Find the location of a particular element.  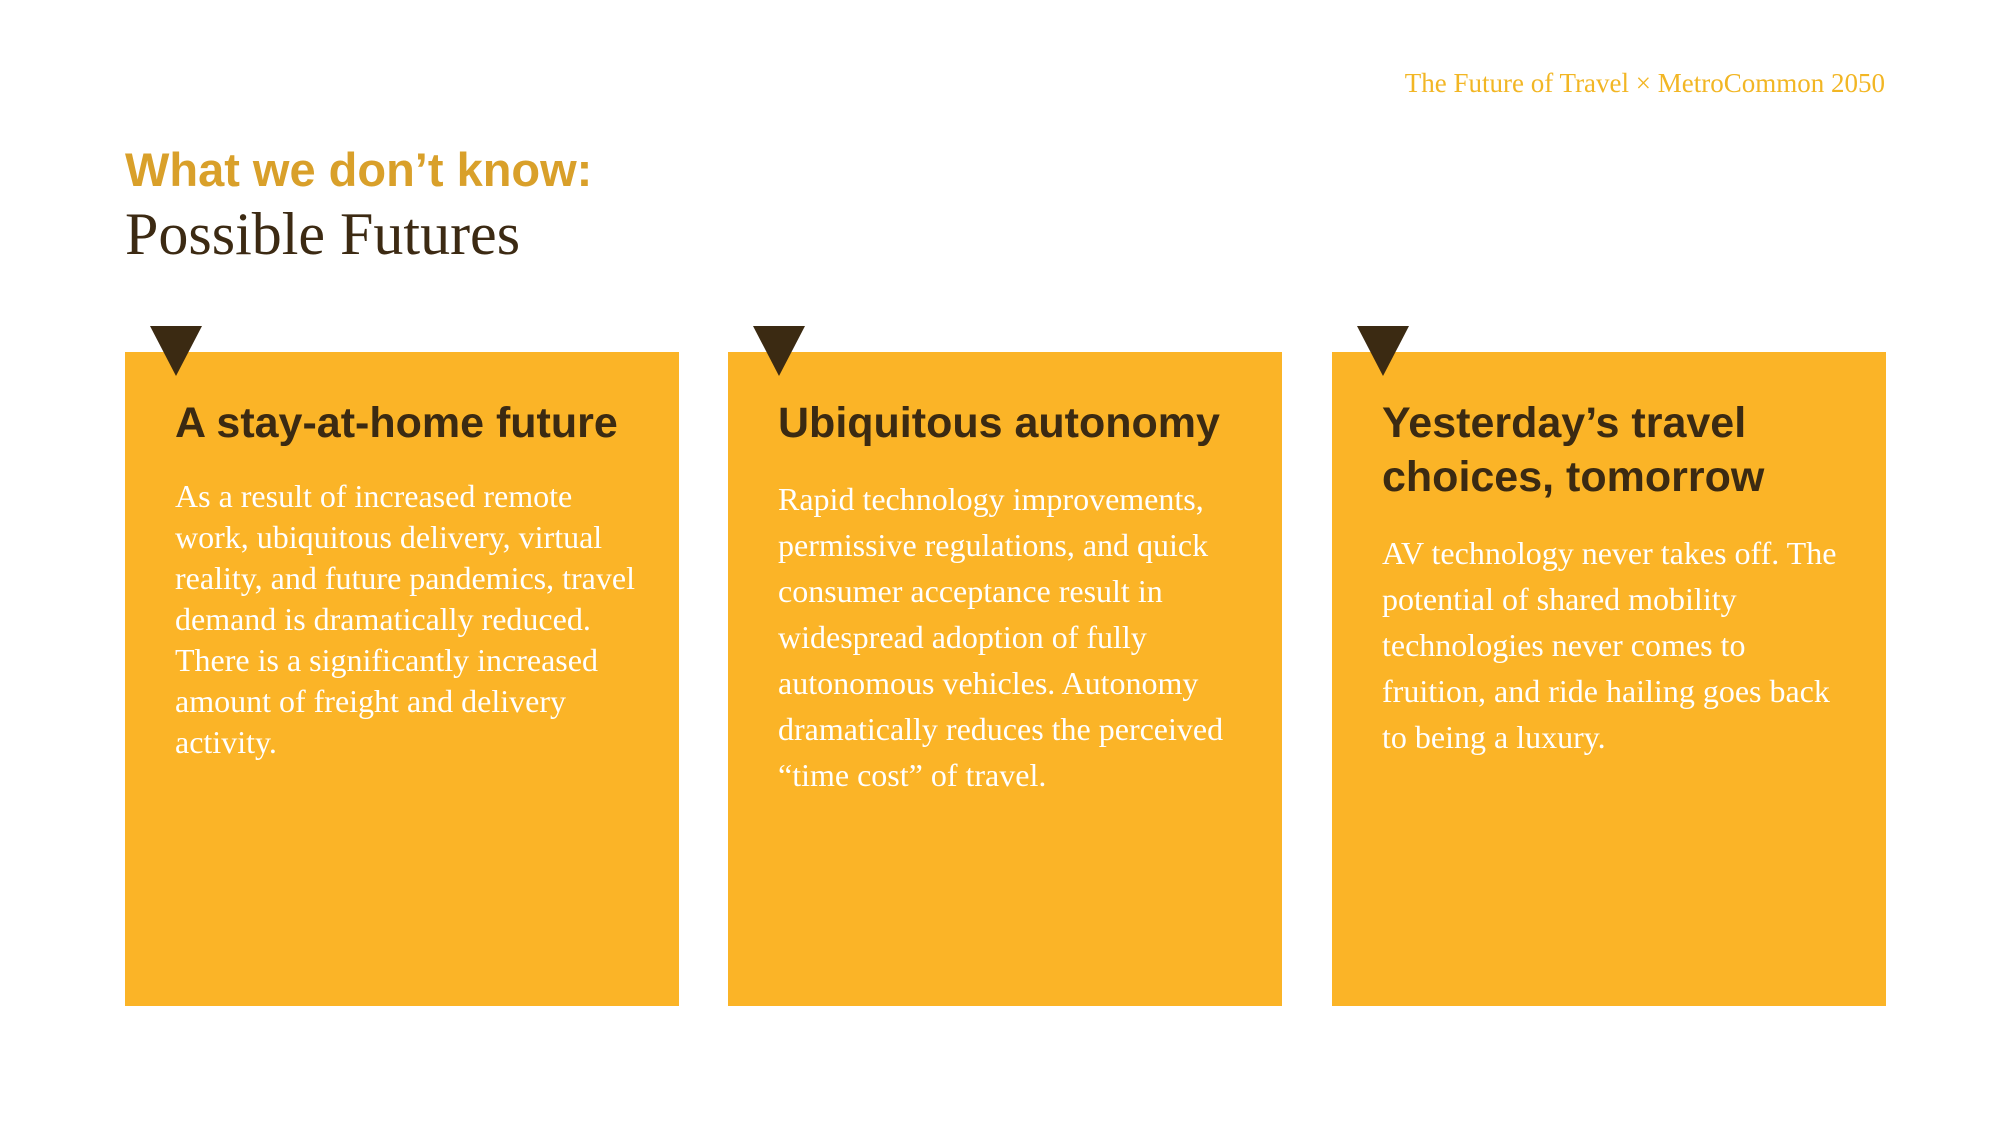

card-title: A stay-at-home future is located at coordinates (396, 423).